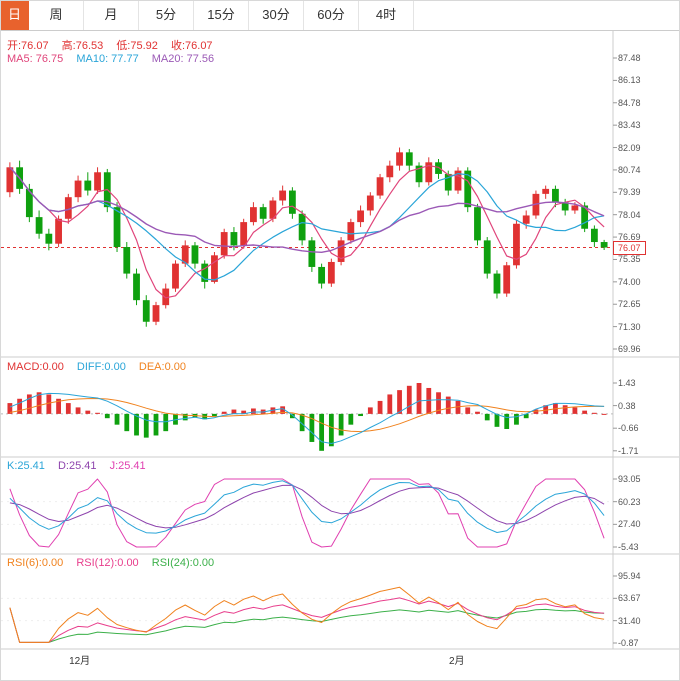 The height and width of the screenshot is (681, 680). What do you see at coordinates (35, 367) in the screenshot?
I see `macd-value: MACD:0.00` at bounding box center [35, 367].